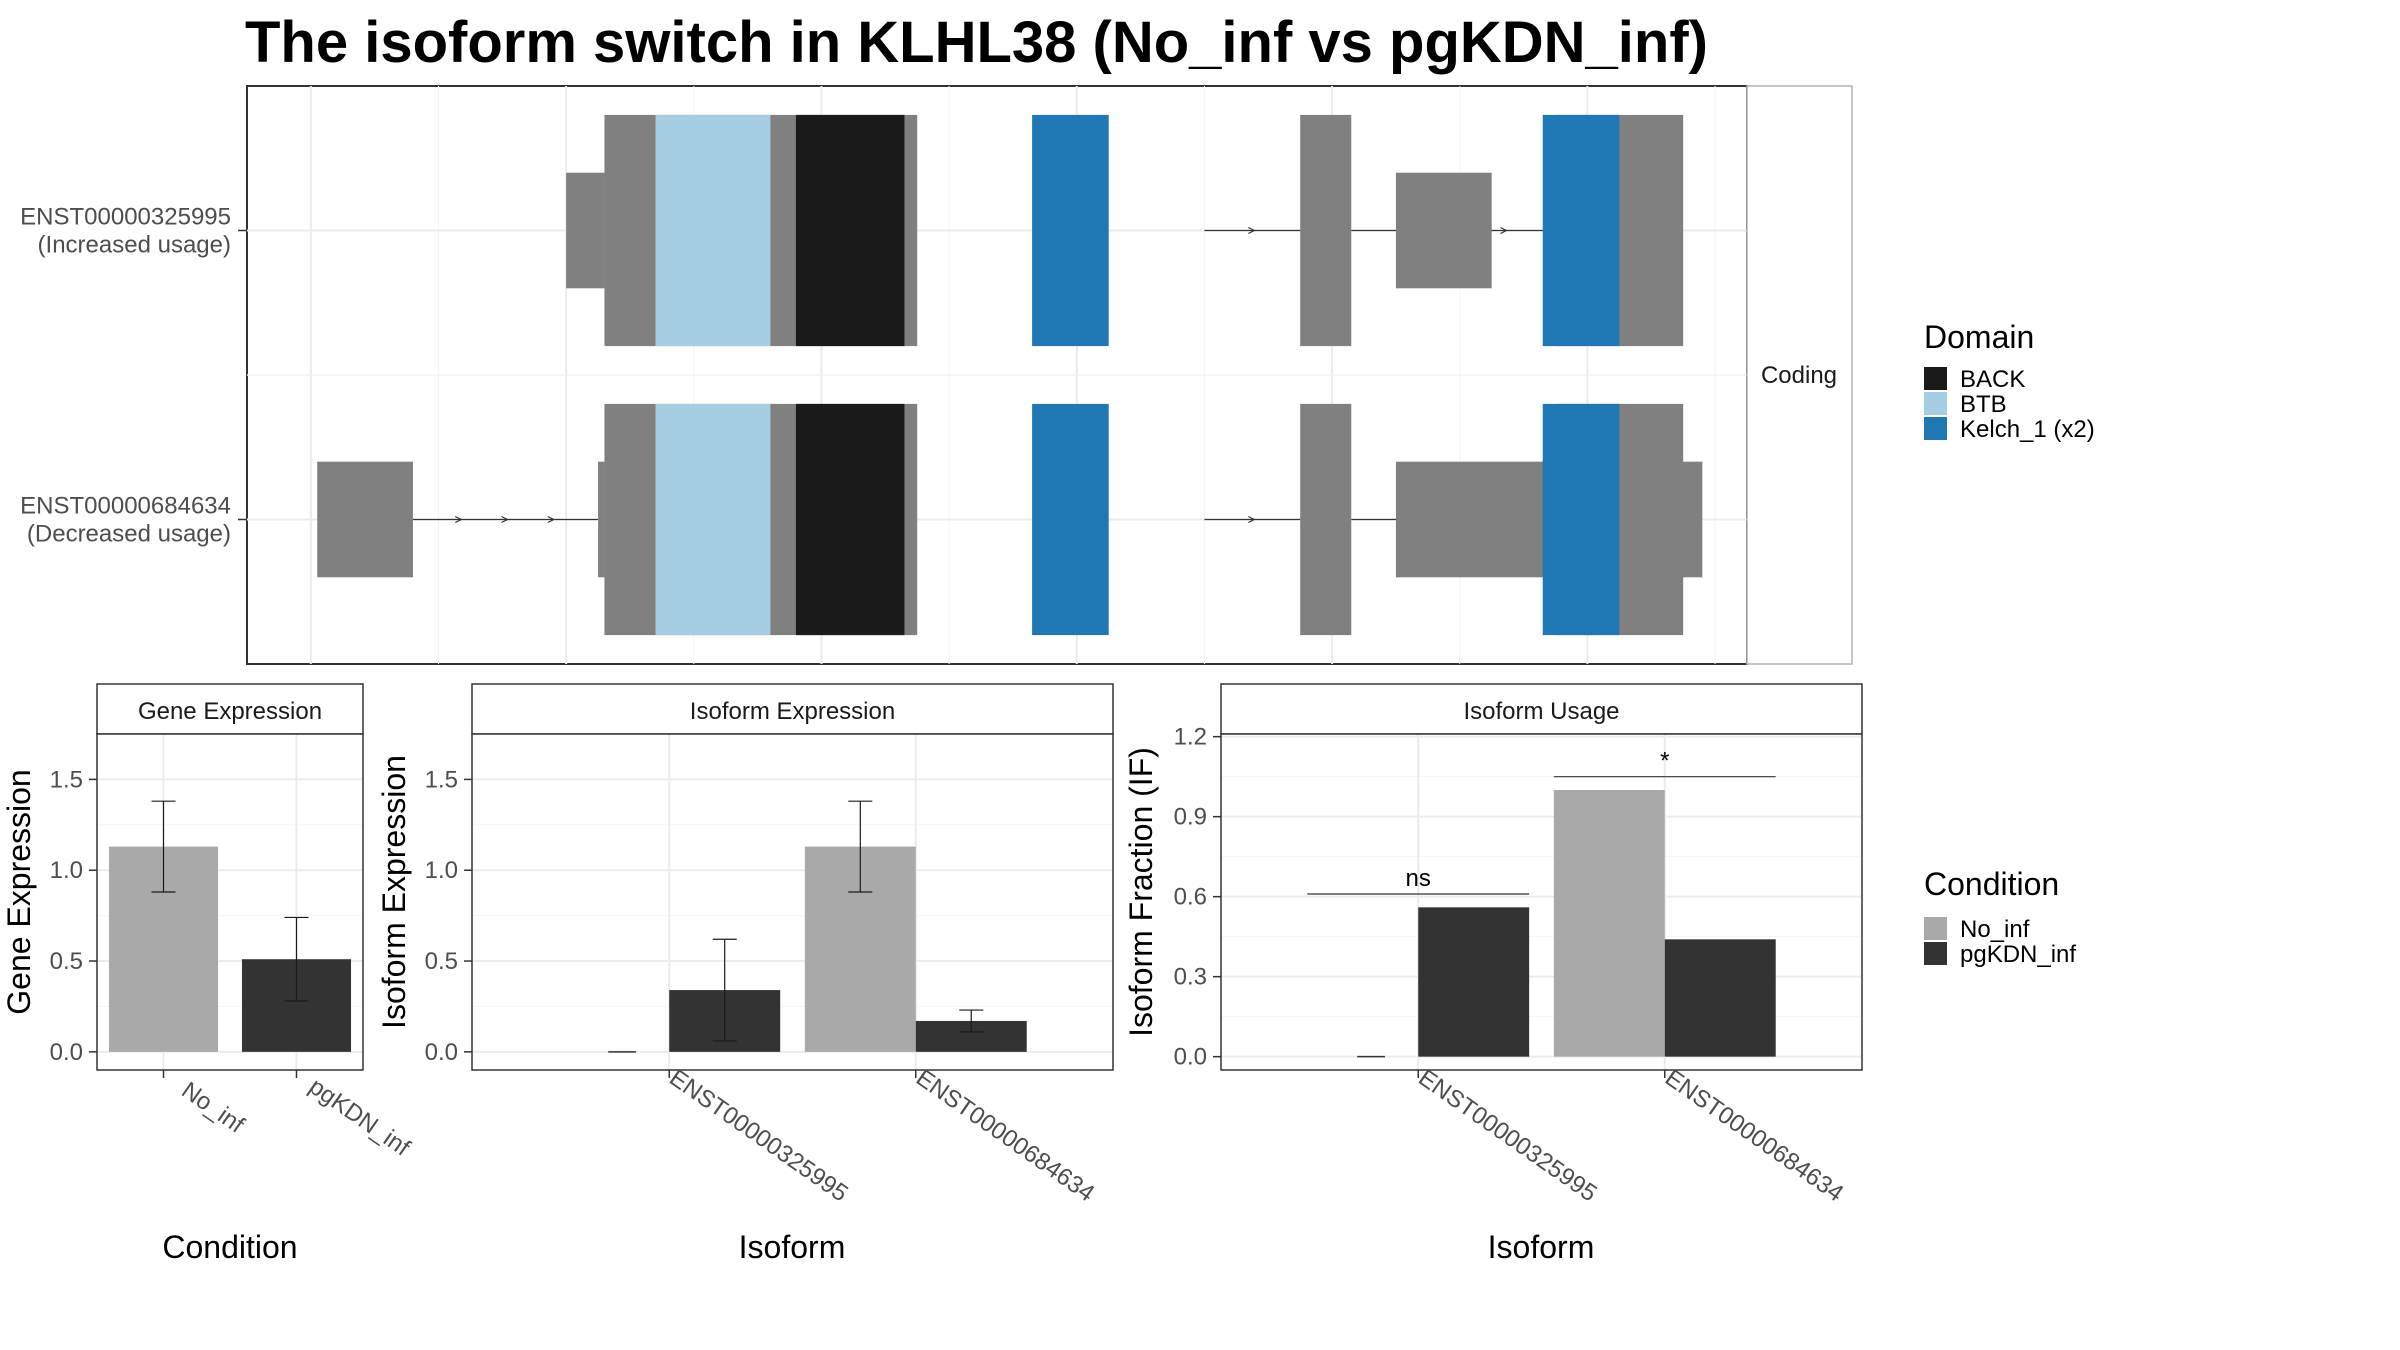 This screenshot has height=1350, width=2400. I want to click on y-tick-label: 0.3, so click(1190, 977).